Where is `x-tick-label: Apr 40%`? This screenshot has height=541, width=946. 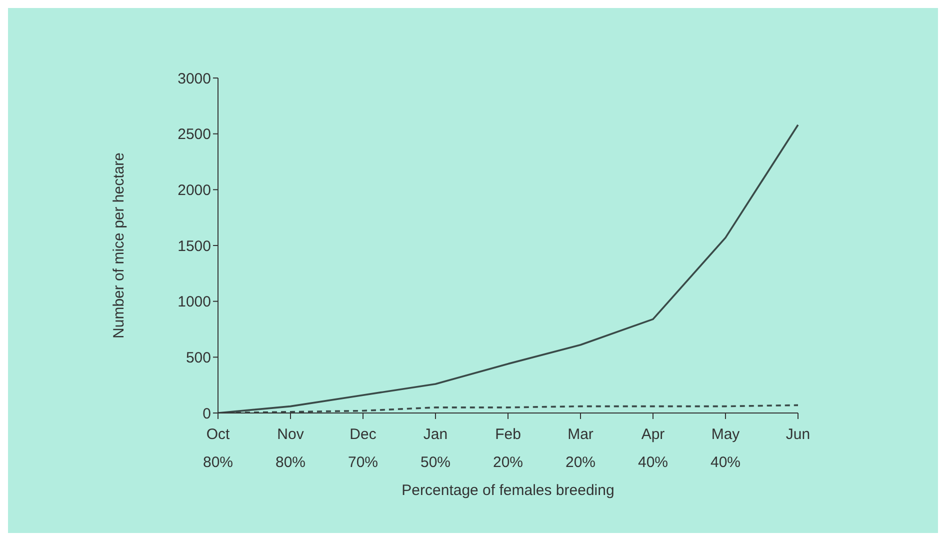 x-tick-label: Apr 40% is located at coordinates (653, 448).